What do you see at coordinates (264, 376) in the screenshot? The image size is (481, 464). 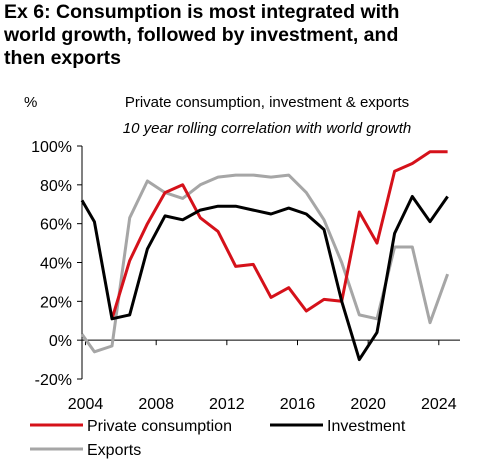 I see `x-axis: 2004 2008 2012 2016 2020 2024` at bounding box center [264, 376].